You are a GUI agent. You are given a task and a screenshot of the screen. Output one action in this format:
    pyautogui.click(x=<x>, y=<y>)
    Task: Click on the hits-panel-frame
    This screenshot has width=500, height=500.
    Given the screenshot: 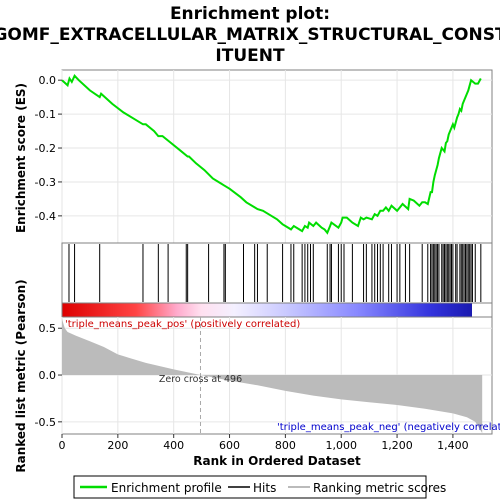 What is the action you would take?
    pyautogui.click(x=277, y=273)
    